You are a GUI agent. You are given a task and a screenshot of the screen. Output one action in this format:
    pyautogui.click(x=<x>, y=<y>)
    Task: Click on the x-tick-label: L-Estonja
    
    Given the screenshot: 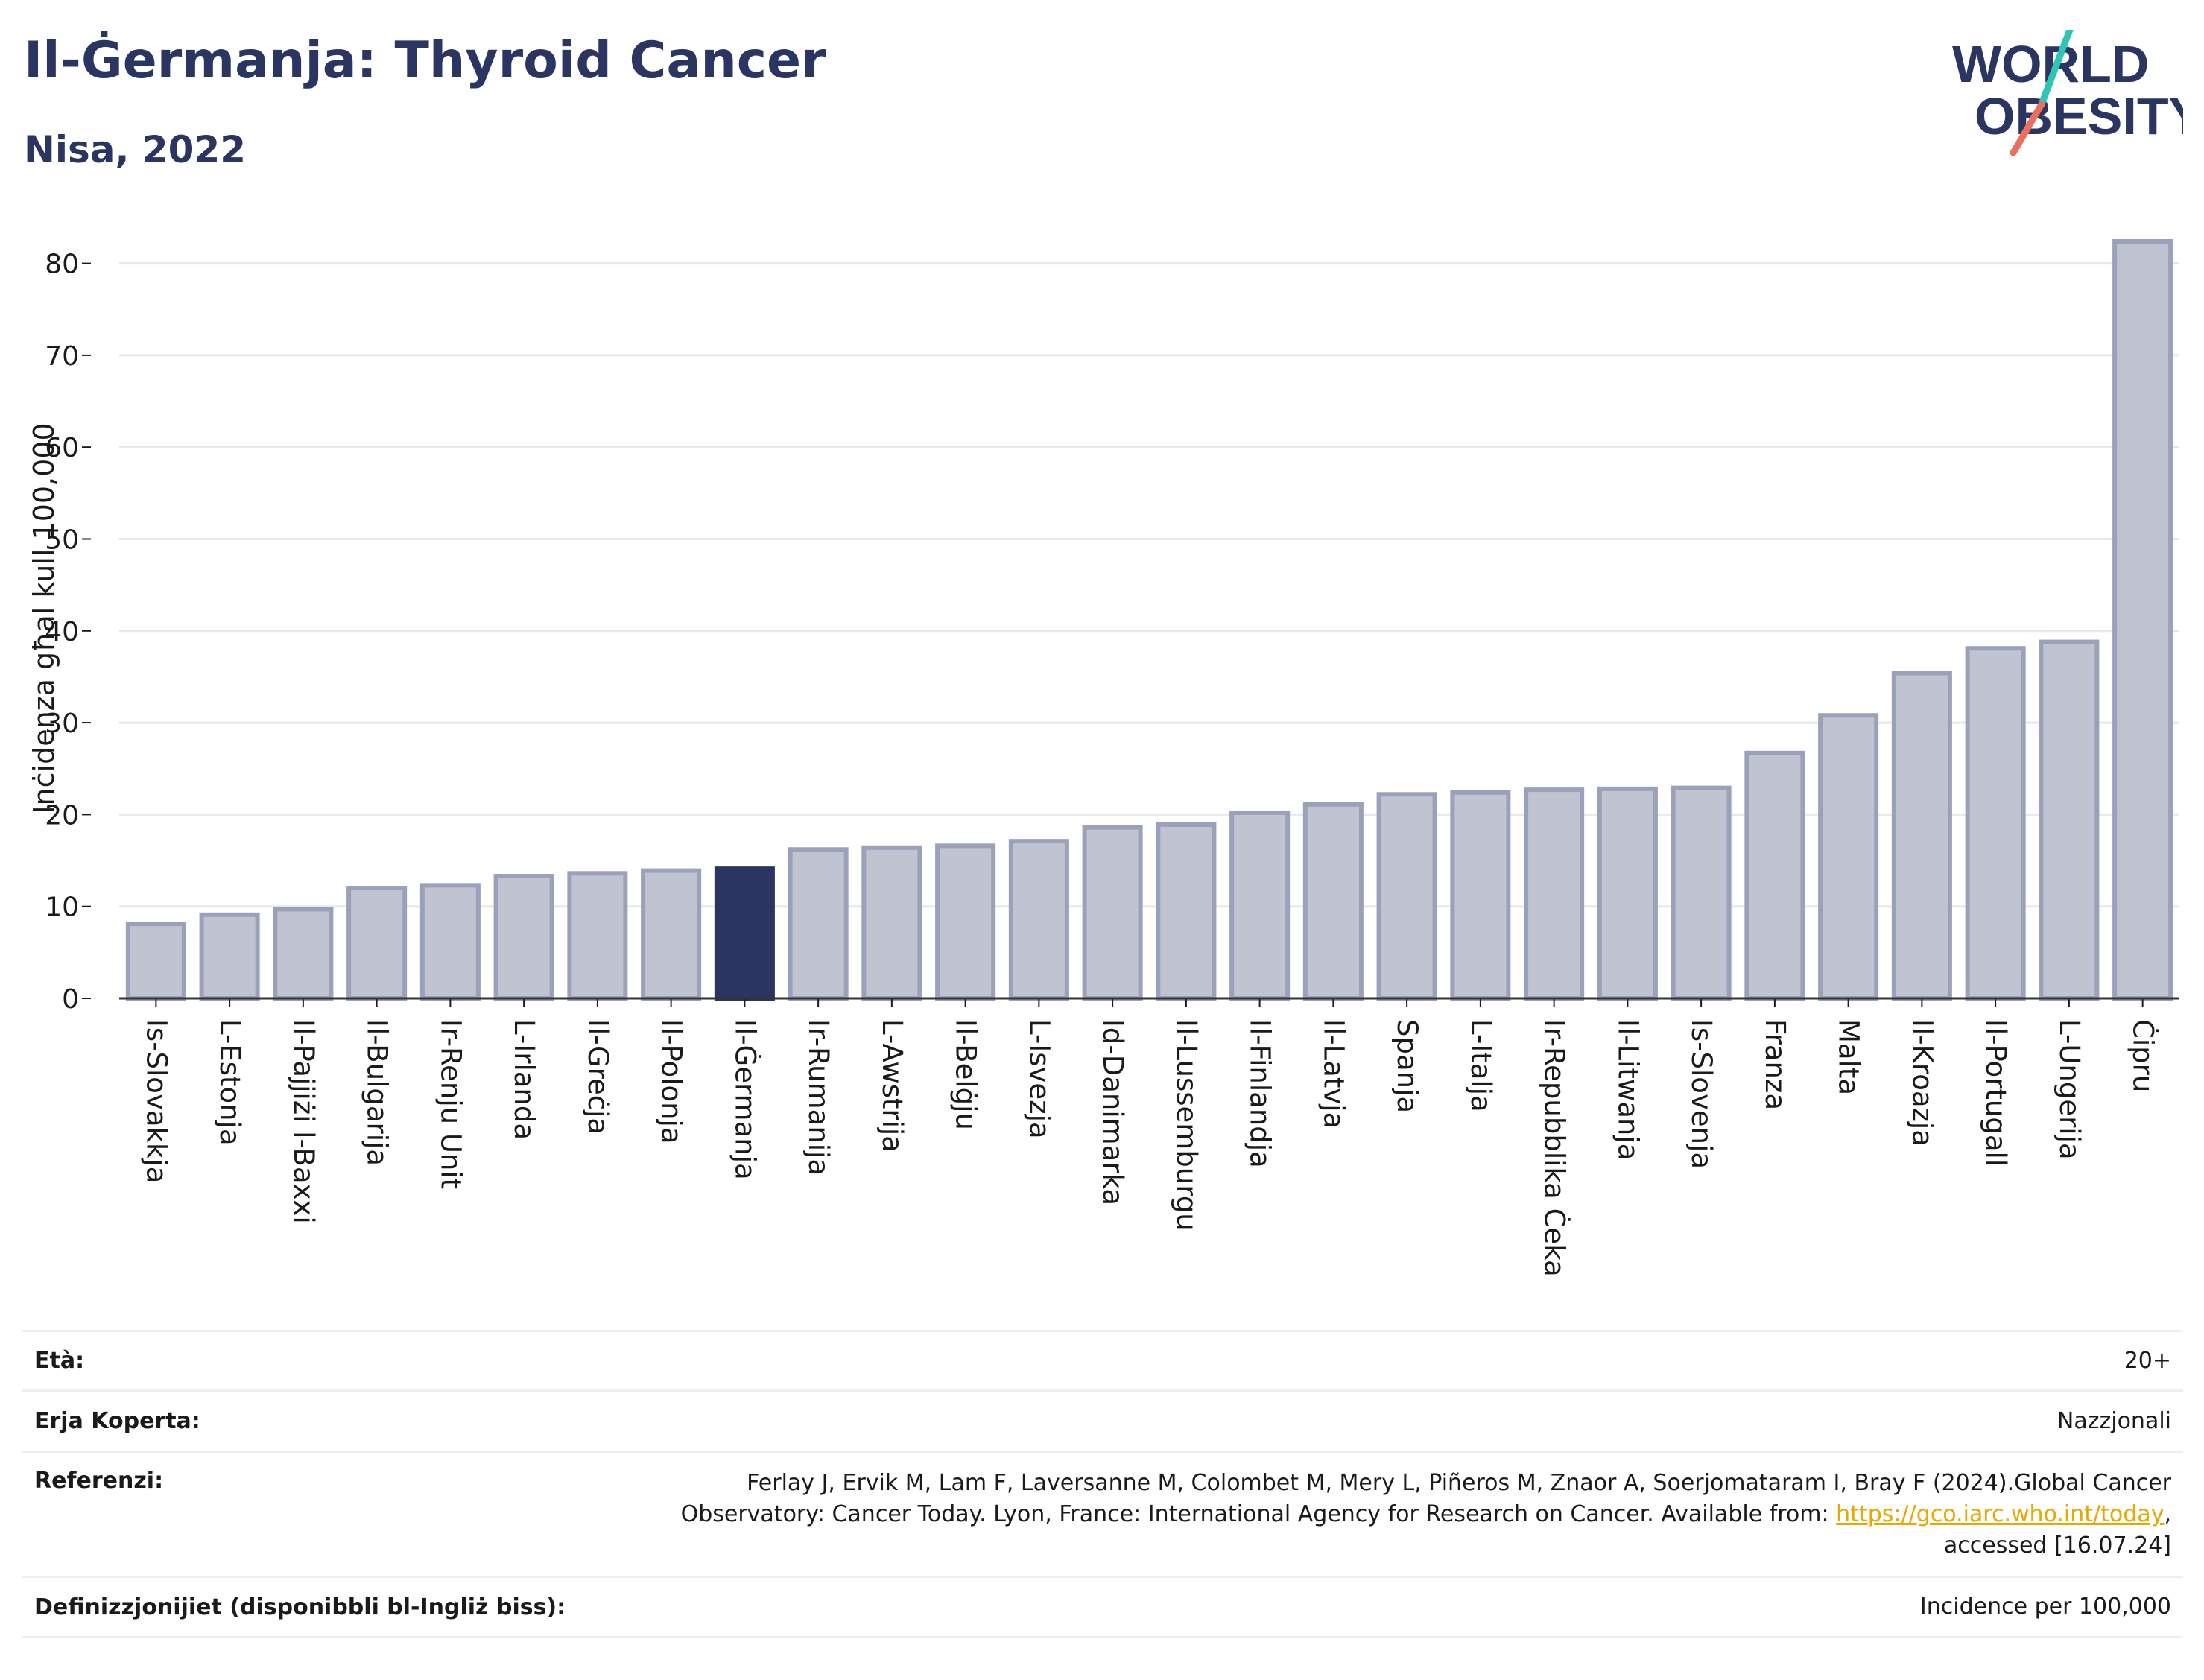 What is the action you would take?
    pyautogui.click(x=230, y=1082)
    